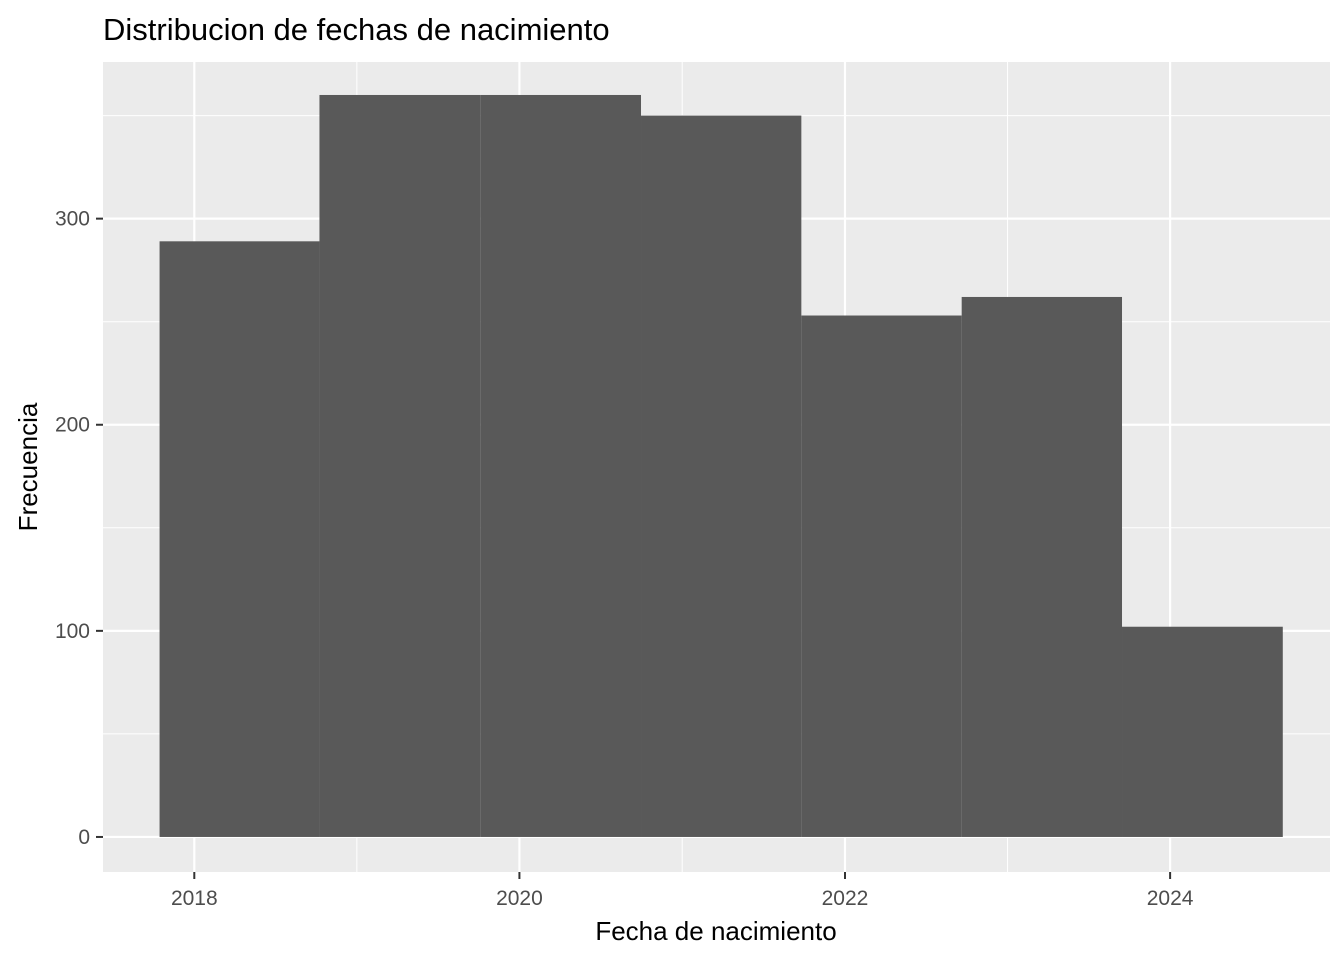  I want to click on y-tick-label: 300, so click(72, 219).